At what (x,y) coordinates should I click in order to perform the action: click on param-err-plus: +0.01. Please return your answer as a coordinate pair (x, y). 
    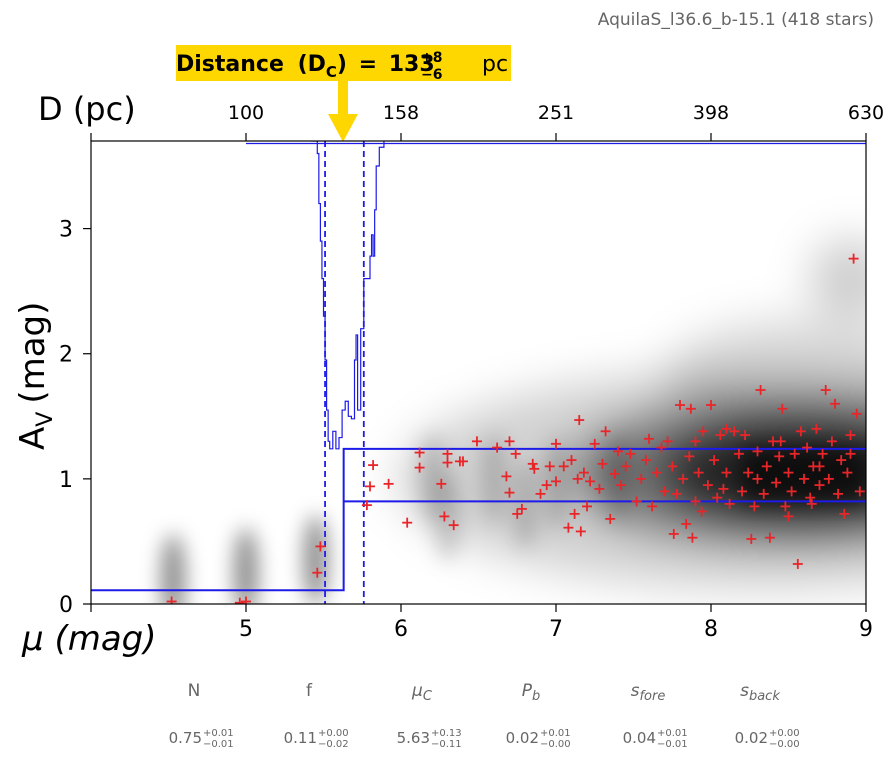
    Looking at the image, I should click on (218, 733).